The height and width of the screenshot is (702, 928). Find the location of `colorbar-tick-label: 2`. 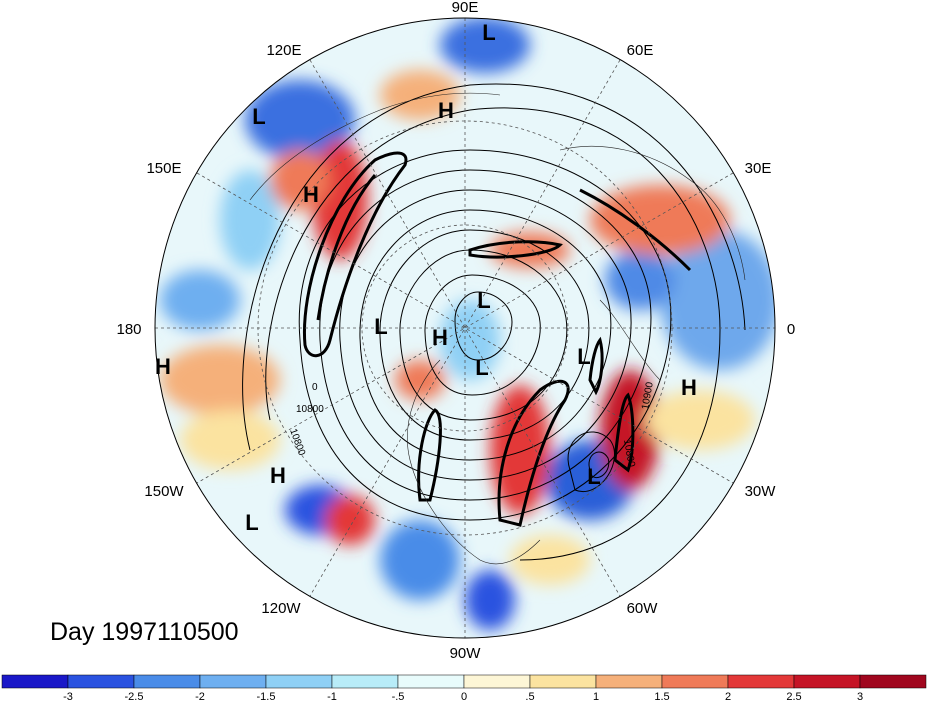

colorbar-tick-label: 2 is located at coordinates (728, 696).